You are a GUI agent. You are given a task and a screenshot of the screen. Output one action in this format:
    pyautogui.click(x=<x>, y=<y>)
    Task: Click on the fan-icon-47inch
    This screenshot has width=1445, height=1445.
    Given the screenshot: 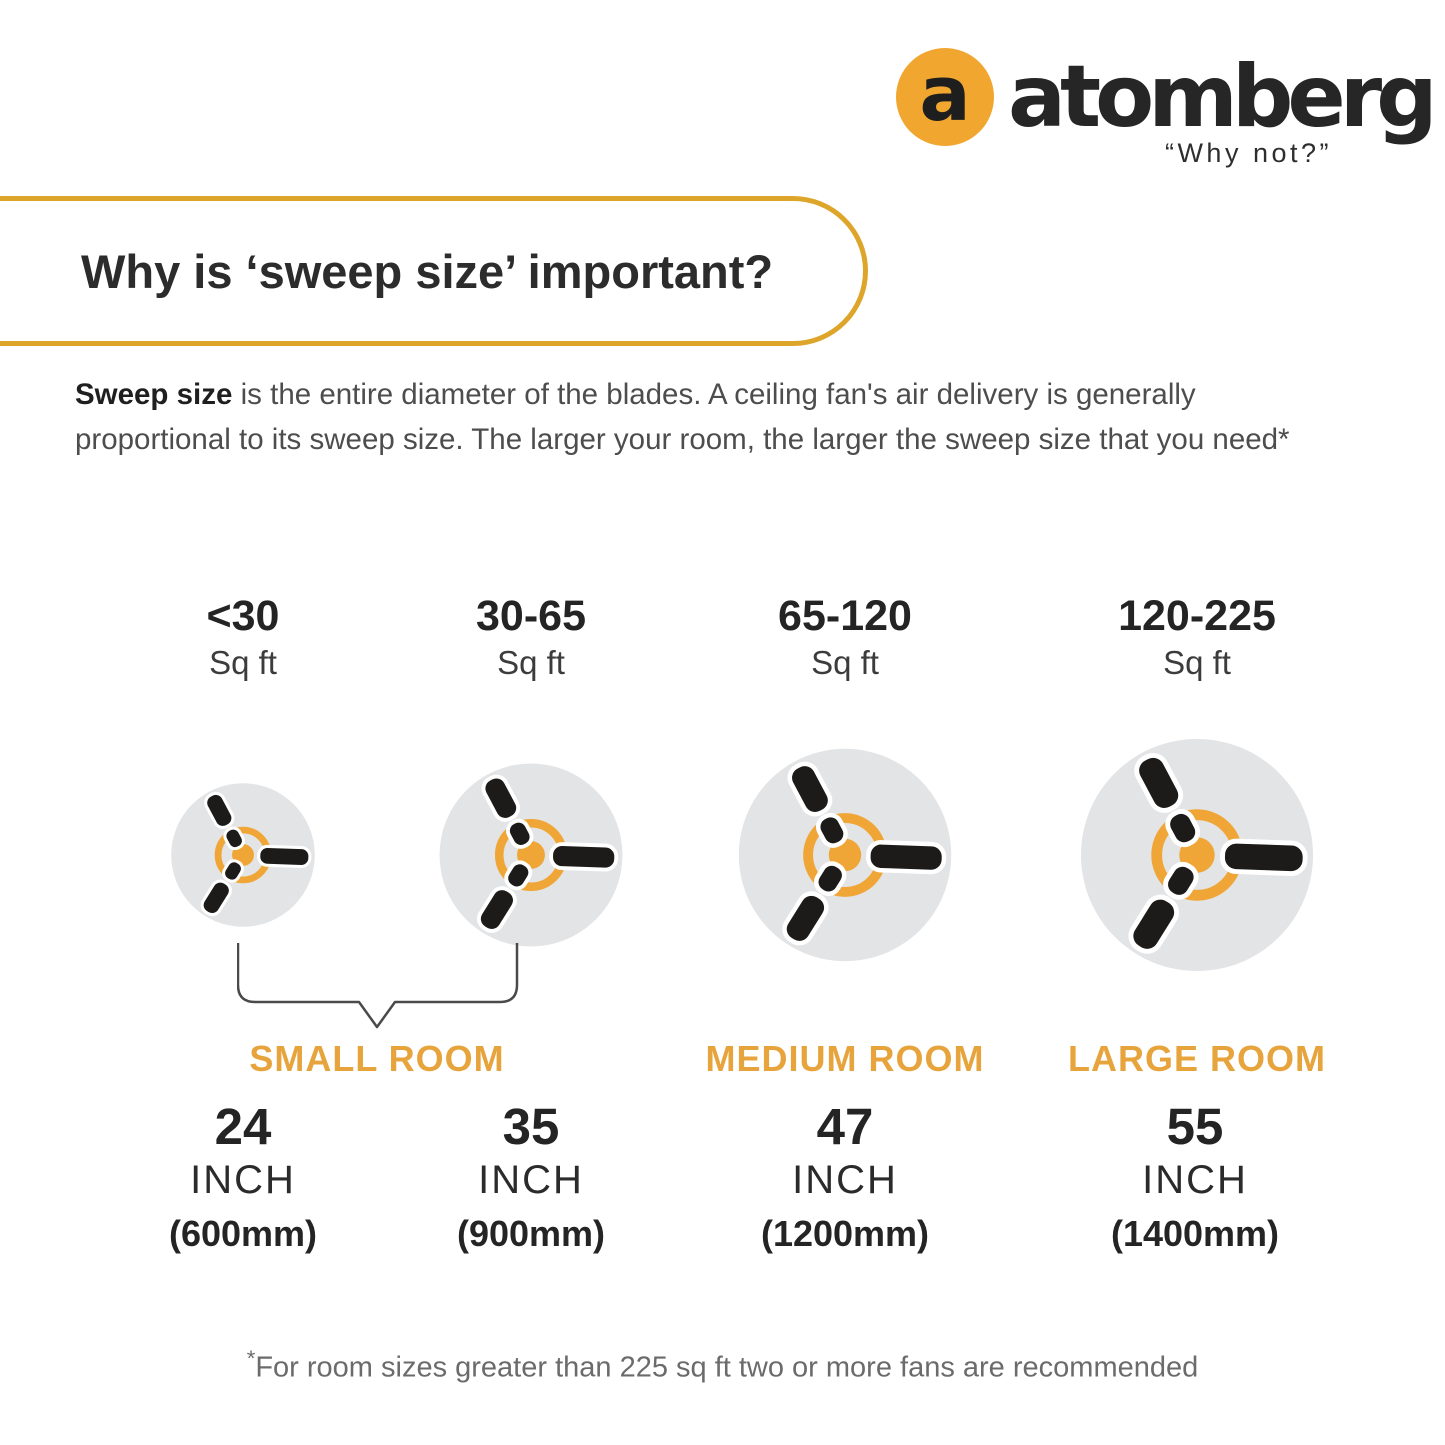 What is the action you would take?
    pyautogui.click(x=845, y=855)
    